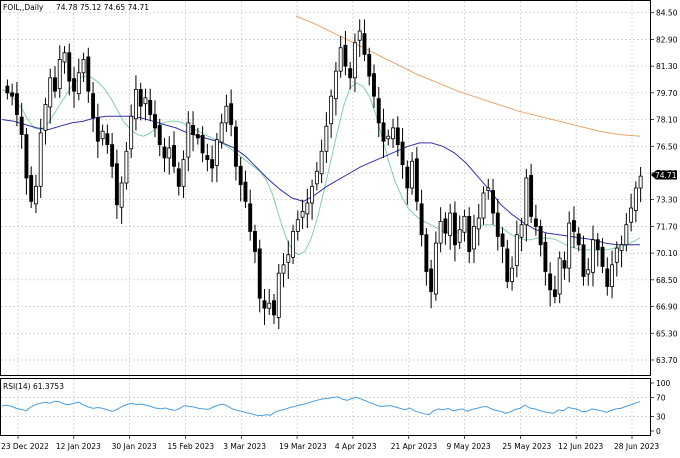 The image size is (680, 458). Describe the element at coordinates (663, 383) in the screenshot. I see `rsi-tick-label: 100` at that location.